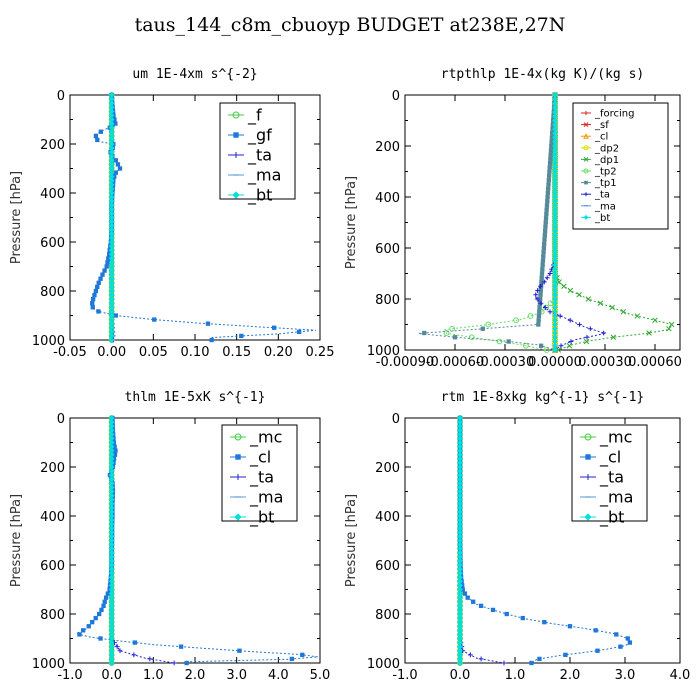 This screenshot has width=700, height=700. Describe the element at coordinates (153, 352) in the screenshot. I see `x-tick-label: 0.05` at that location.